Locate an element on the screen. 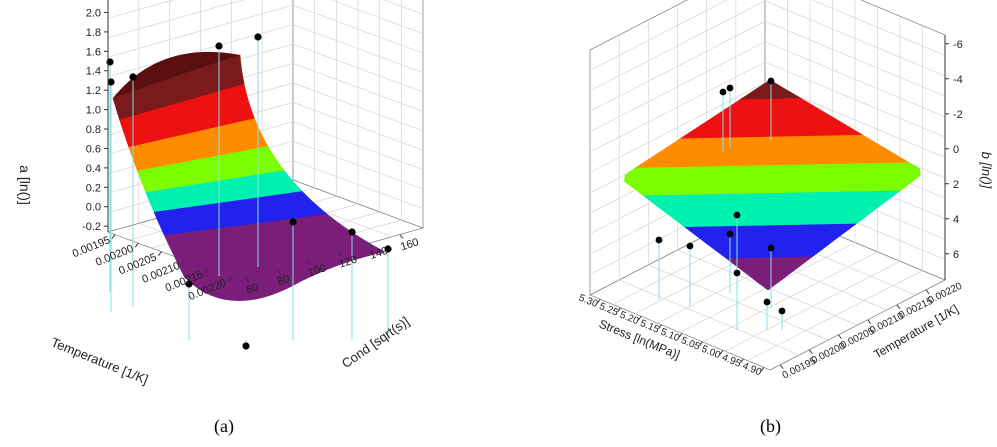 This screenshot has width=997, height=447. z-tick-label: 4 is located at coordinates (956, 220).